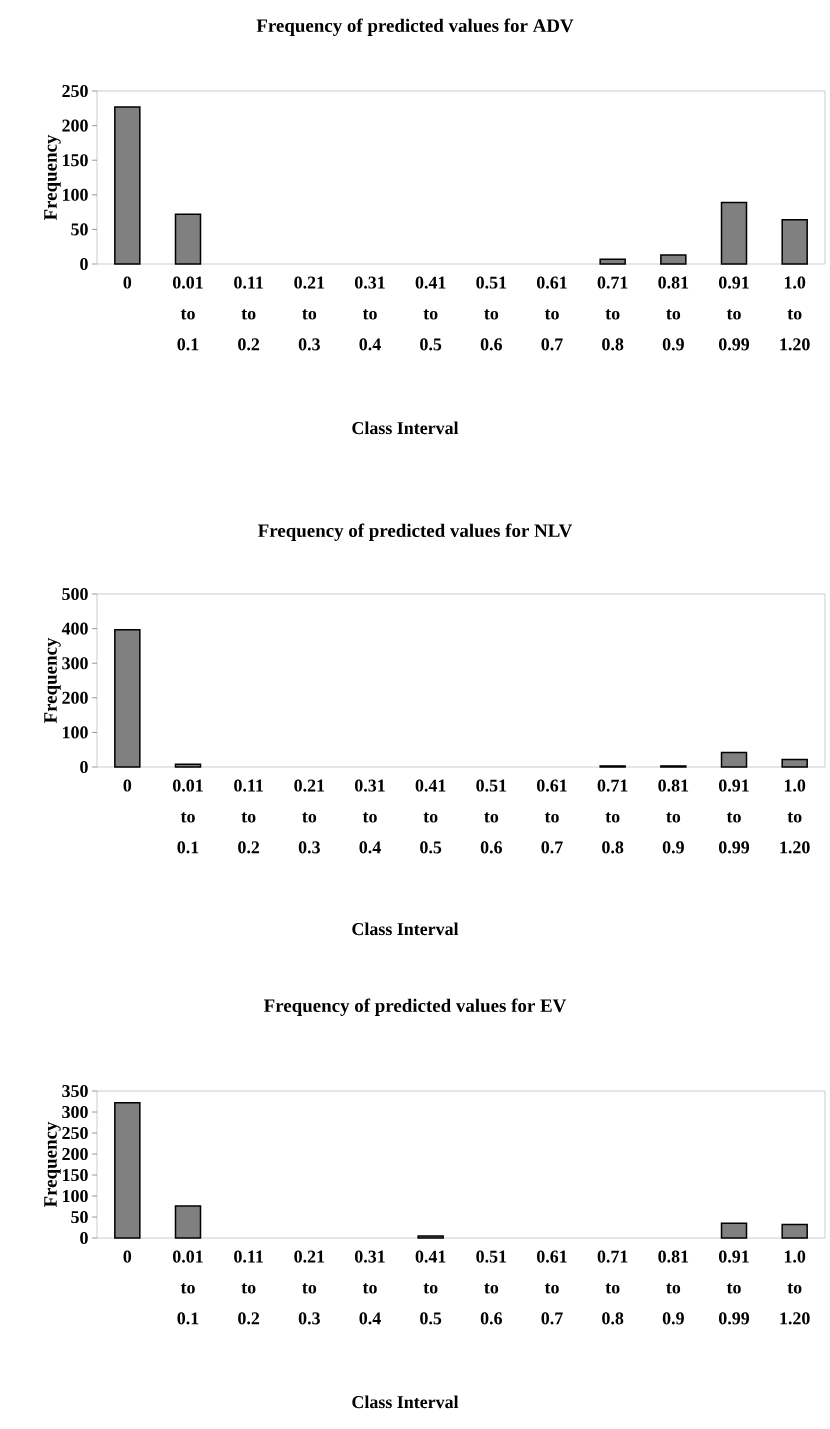  What do you see at coordinates (74, 628) in the screenshot?
I see `y-tick-label: 400` at bounding box center [74, 628].